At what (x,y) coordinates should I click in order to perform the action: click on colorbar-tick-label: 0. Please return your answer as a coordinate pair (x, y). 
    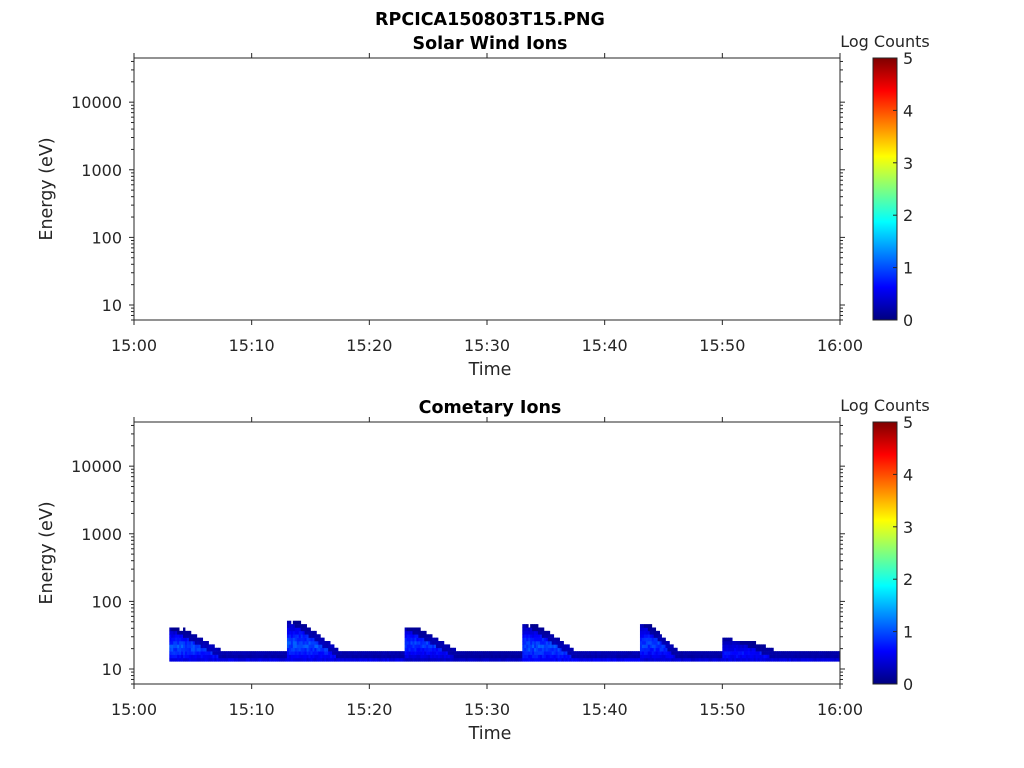
    Looking at the image, I should click on (908, 684).